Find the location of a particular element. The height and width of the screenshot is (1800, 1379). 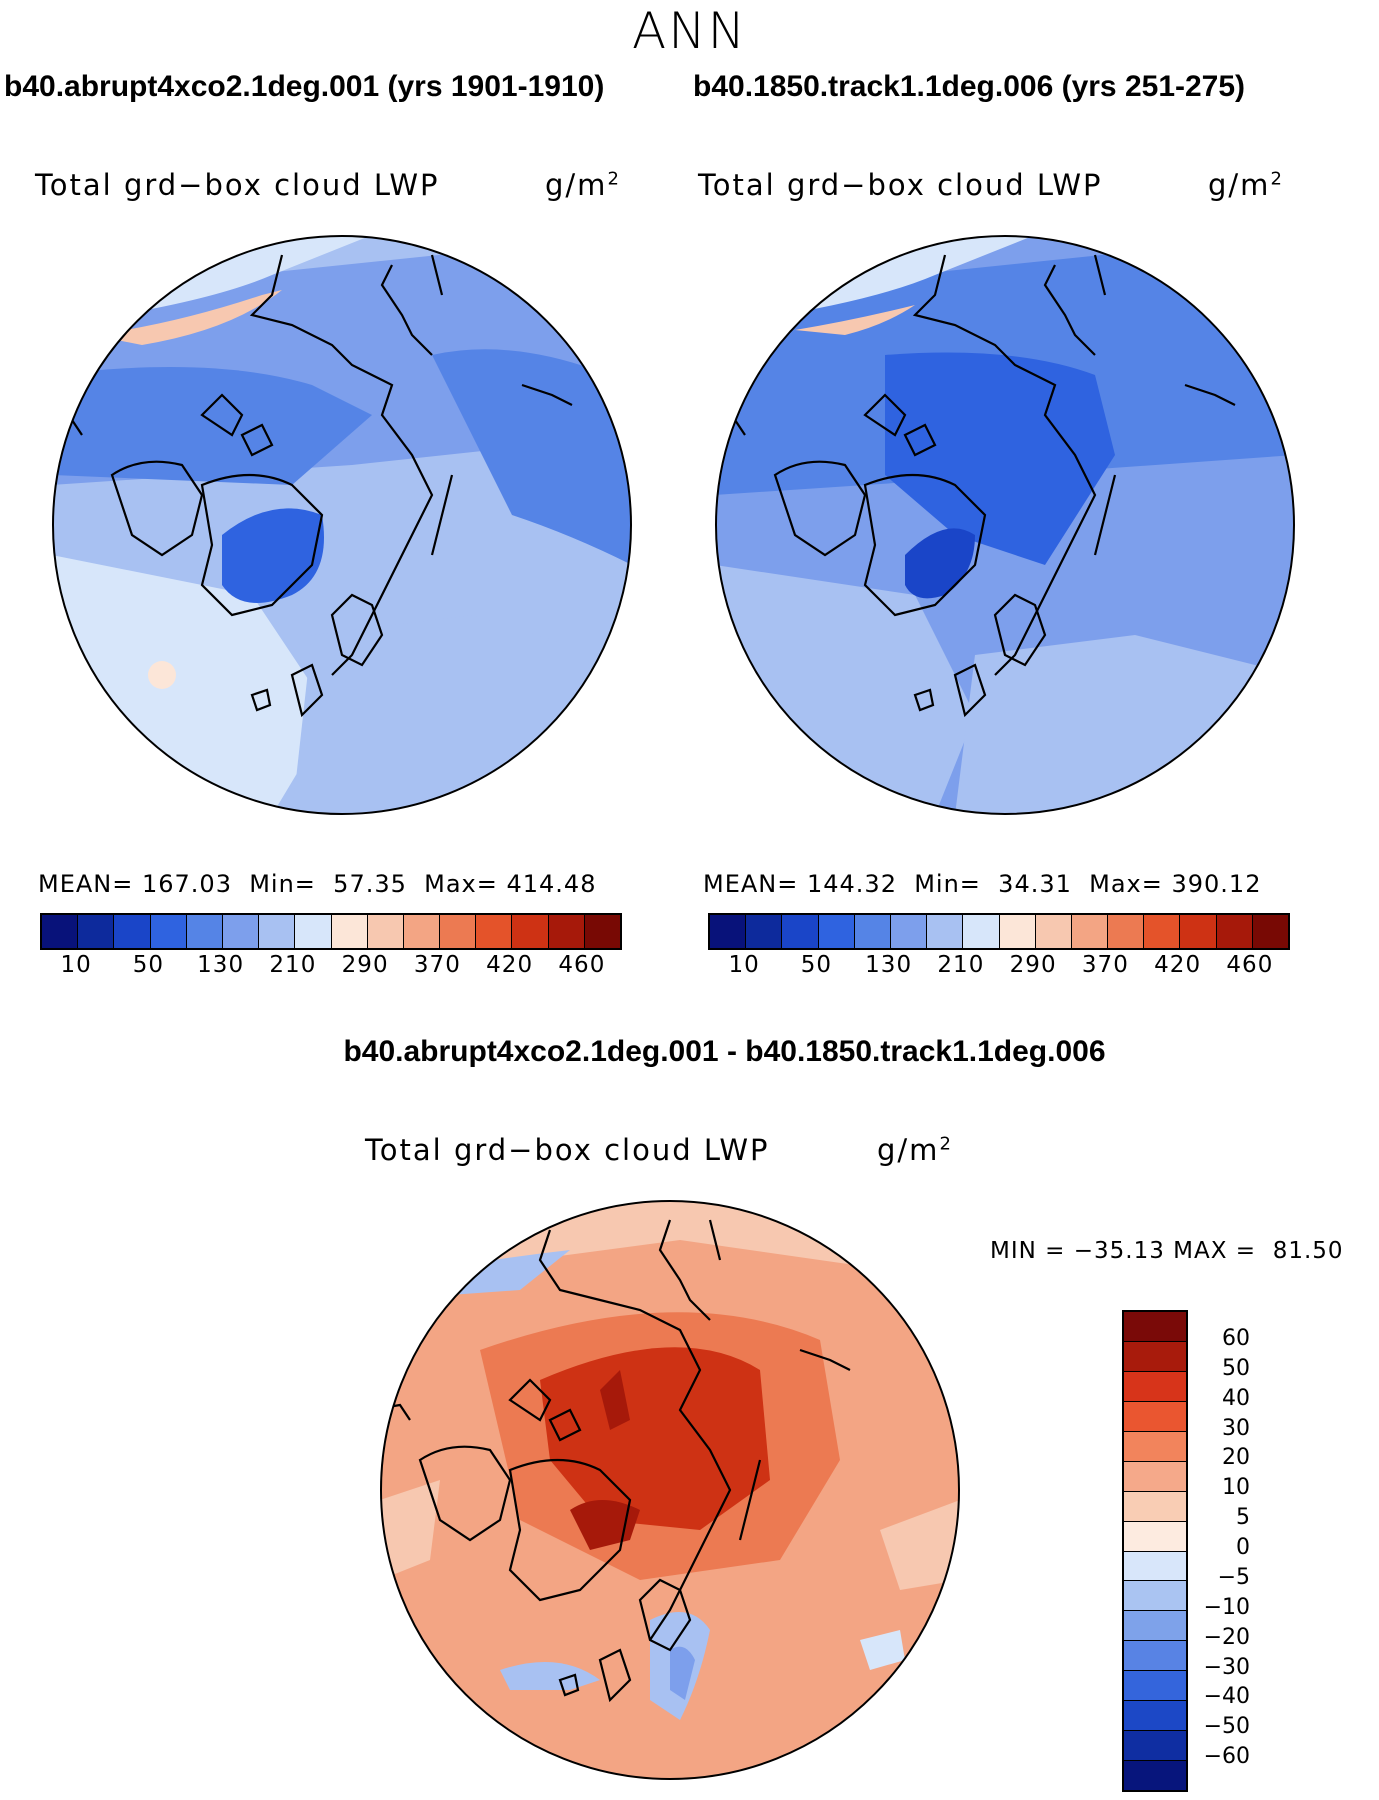

panel1-variable-label: Total grd−box cloud LWP is located at coordinates (237, 185).